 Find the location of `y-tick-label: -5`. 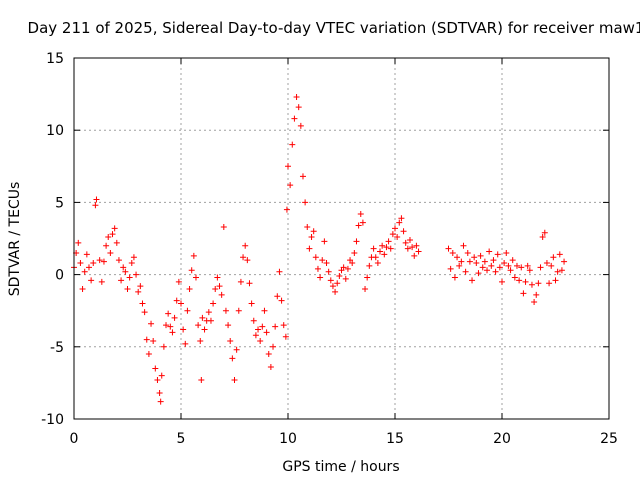

y-tick-label: -5 is located at coordinates (57, 348).